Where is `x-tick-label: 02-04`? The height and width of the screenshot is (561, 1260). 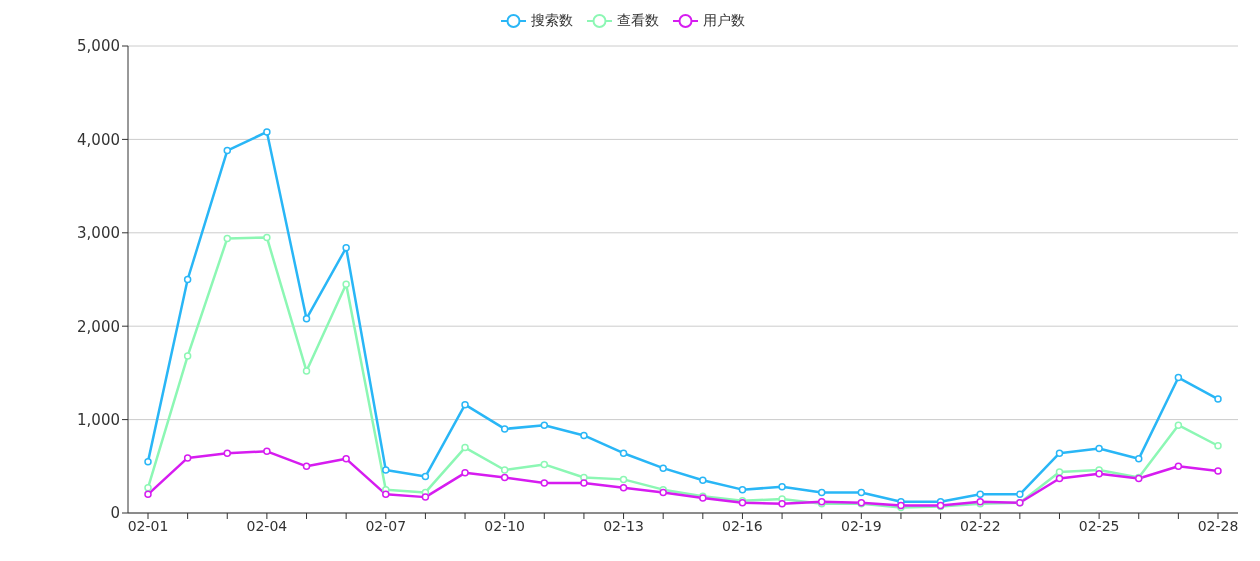 x-tick-label: 02-04 is located at coordinates (267, 525).